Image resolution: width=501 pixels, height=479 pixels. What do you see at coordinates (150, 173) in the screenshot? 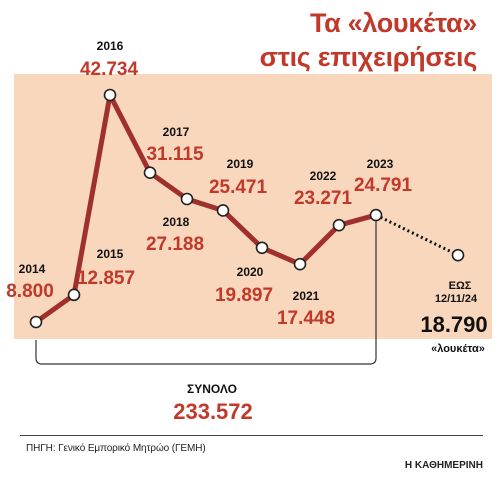
I see `data-point-2017` at bounding box center [150, 173].